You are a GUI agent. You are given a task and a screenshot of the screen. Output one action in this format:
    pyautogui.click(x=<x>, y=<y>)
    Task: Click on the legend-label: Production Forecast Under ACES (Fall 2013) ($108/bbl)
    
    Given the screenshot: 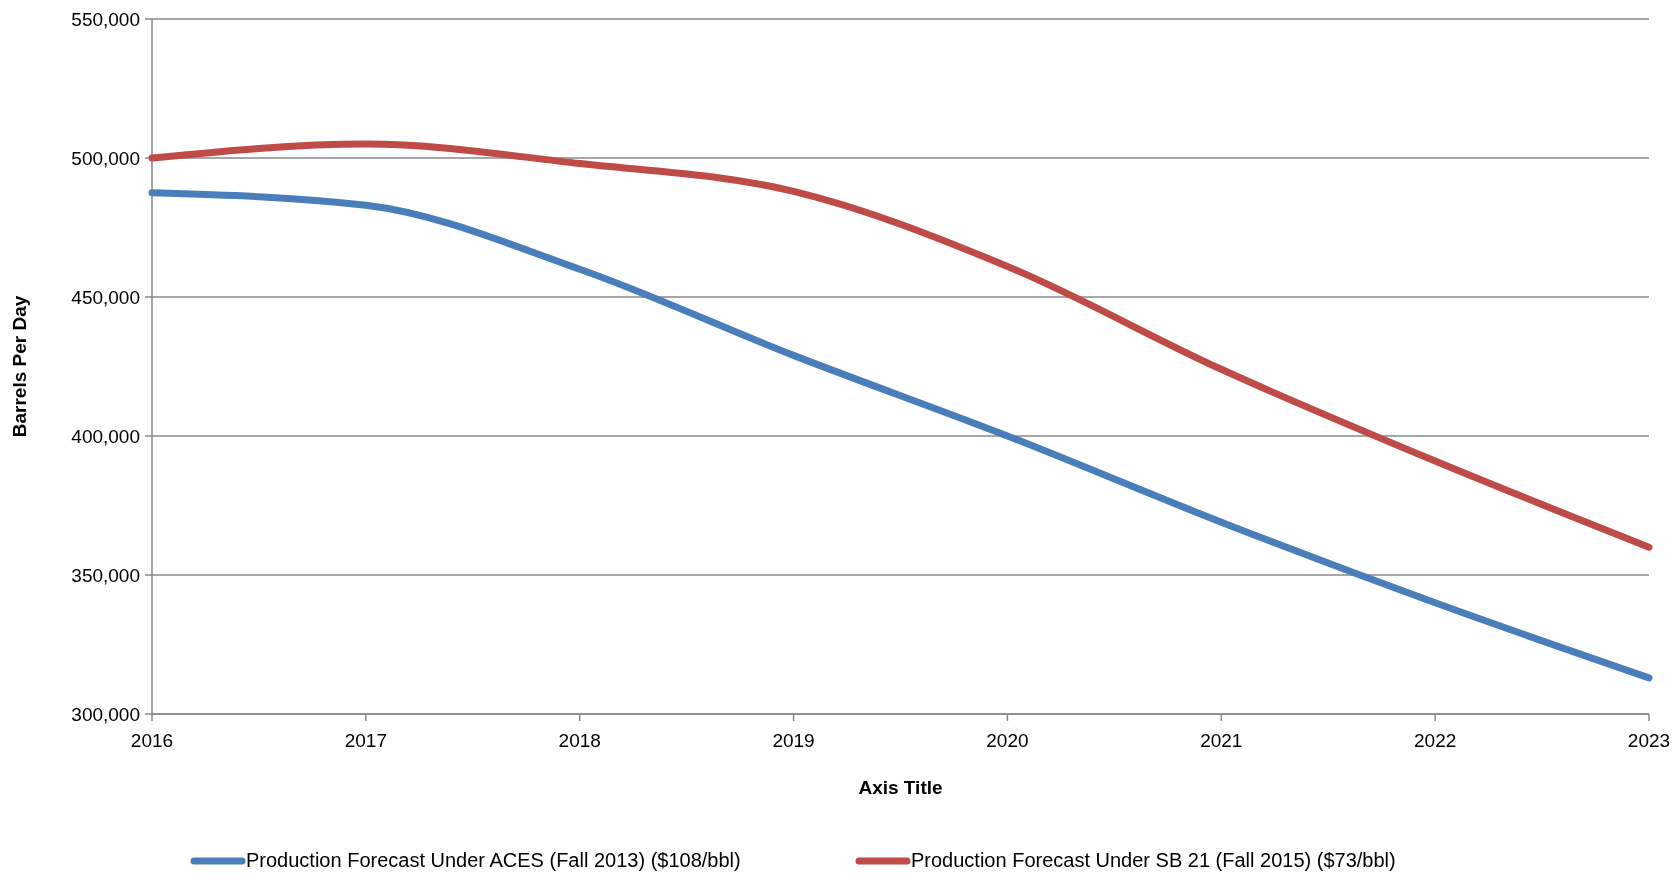 What is the action you would take?
    pyautogui.click(x=493, y=860)
    